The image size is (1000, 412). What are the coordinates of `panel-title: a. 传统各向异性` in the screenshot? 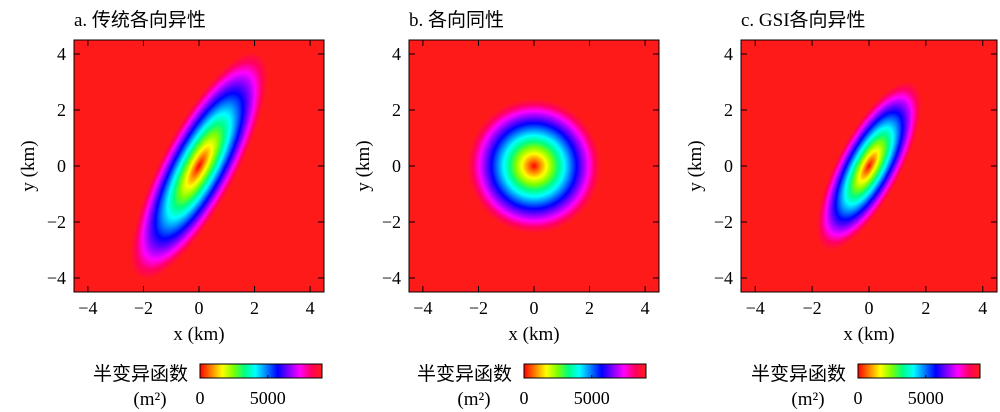 It's located at (140, 20).